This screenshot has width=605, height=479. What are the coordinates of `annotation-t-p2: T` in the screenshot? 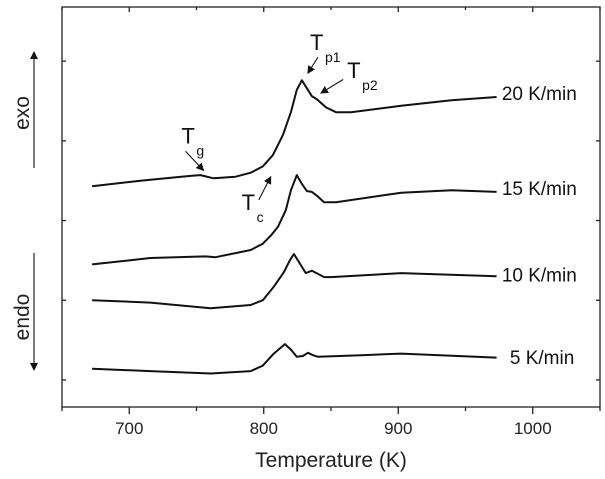 It's located at (353, 70).